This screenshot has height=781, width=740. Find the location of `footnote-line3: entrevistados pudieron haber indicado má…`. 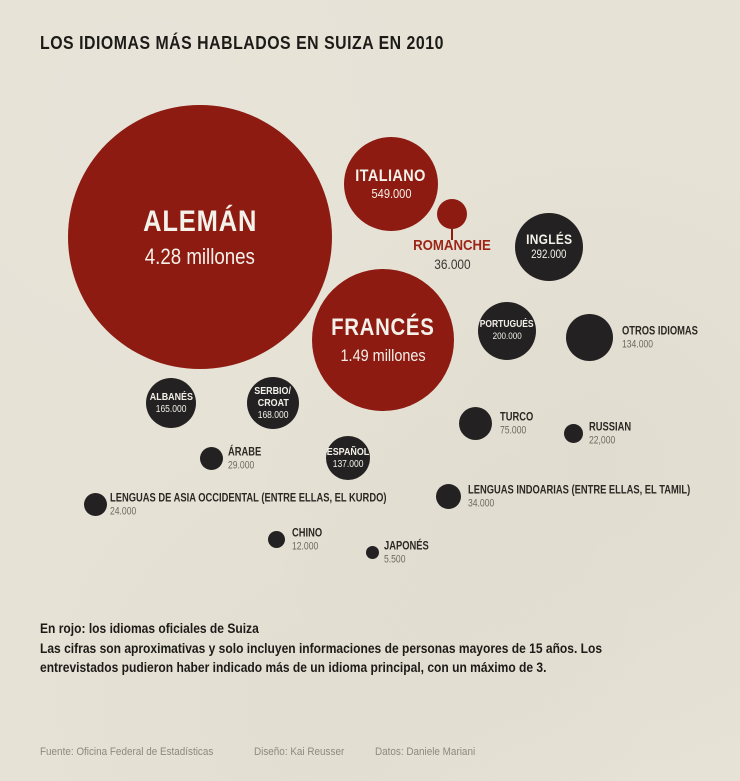

footnote-line3: entrevistados pudieron haber indicado má… is located at coordinates (367, 669).